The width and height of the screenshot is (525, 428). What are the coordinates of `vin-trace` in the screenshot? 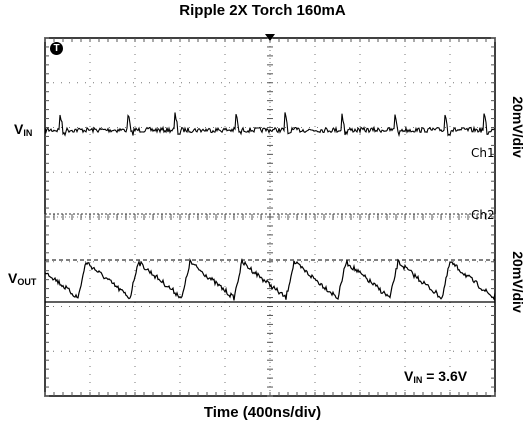 It's located at (270, 125).